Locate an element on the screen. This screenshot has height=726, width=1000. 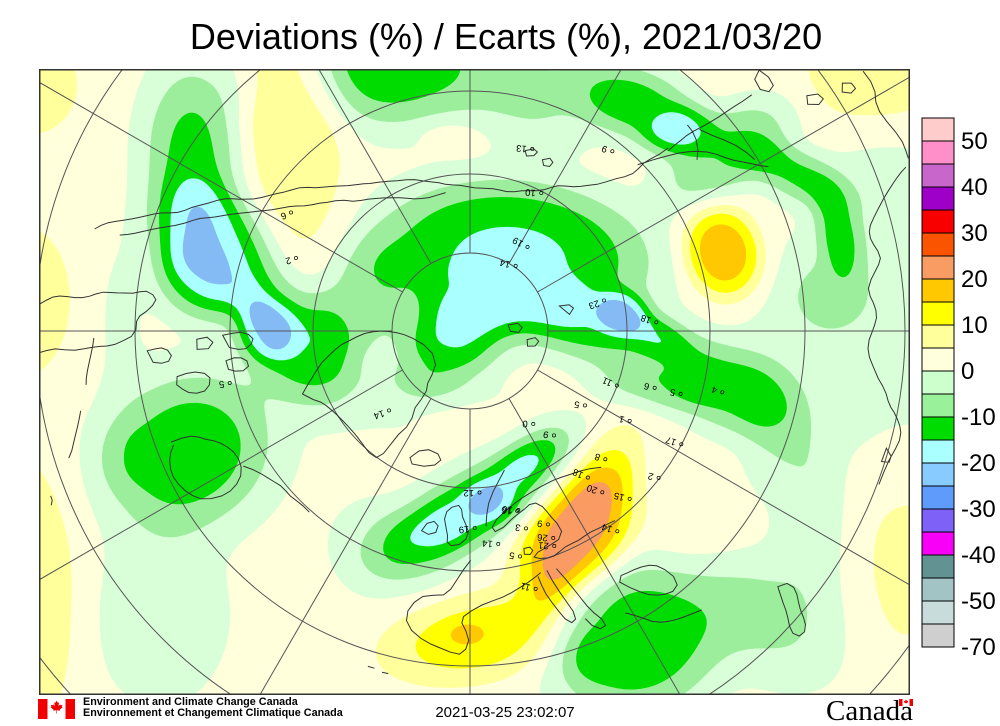
svg-text: -30 is located at coordinates (978, 509).